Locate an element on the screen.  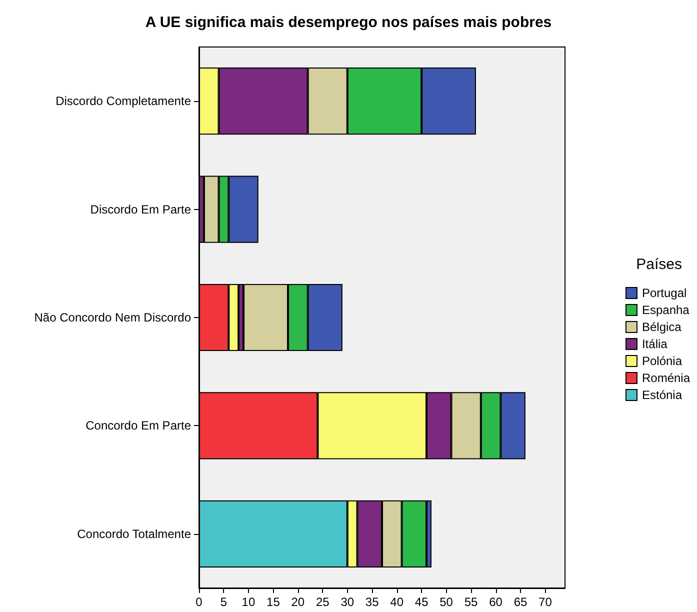
x-tick-label: 25 is located at coordinates (323, 602).